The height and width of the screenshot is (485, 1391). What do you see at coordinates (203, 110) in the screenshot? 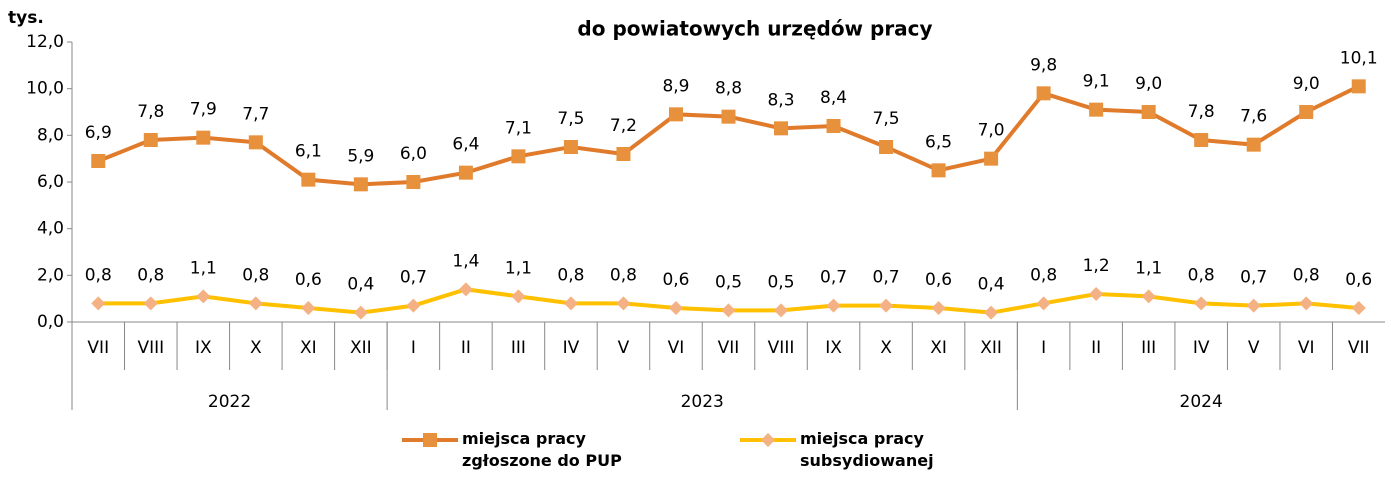
I see `data-label: 7,9` at bounding box center [203, 110].